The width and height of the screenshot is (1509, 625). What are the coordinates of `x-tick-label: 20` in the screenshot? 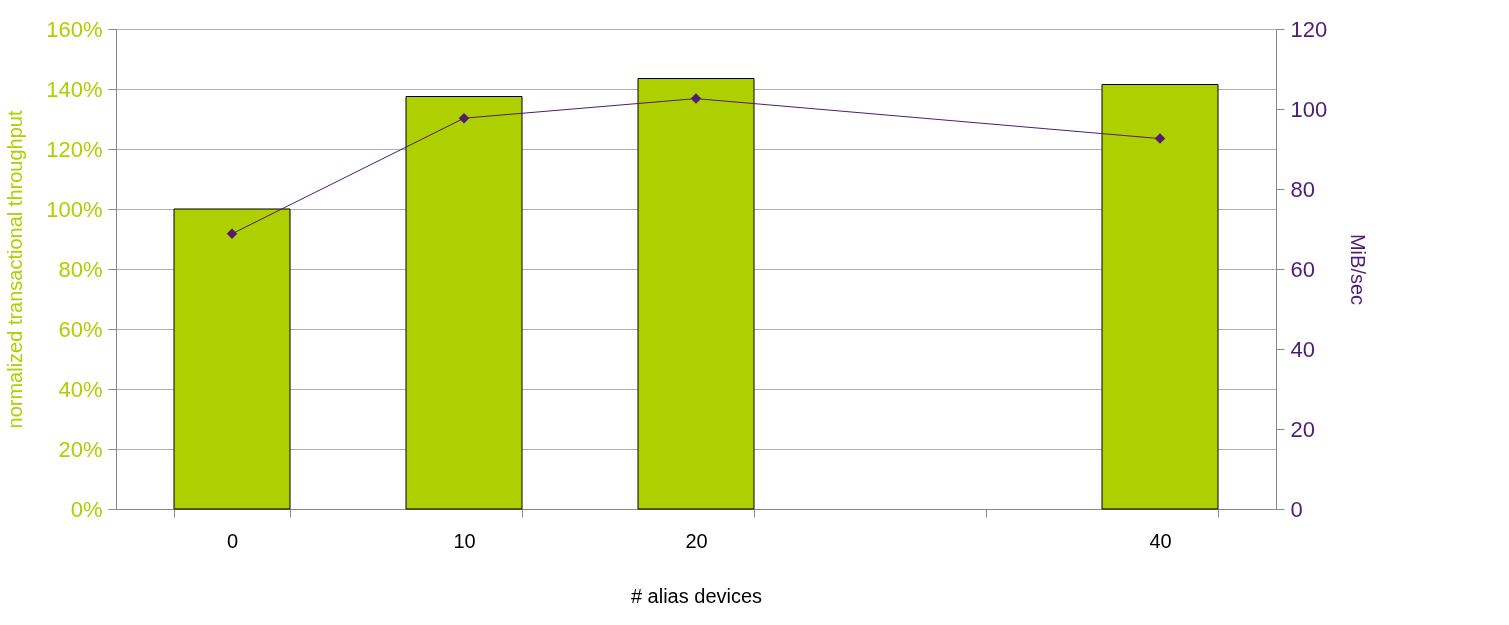 It's located at (696, 540).